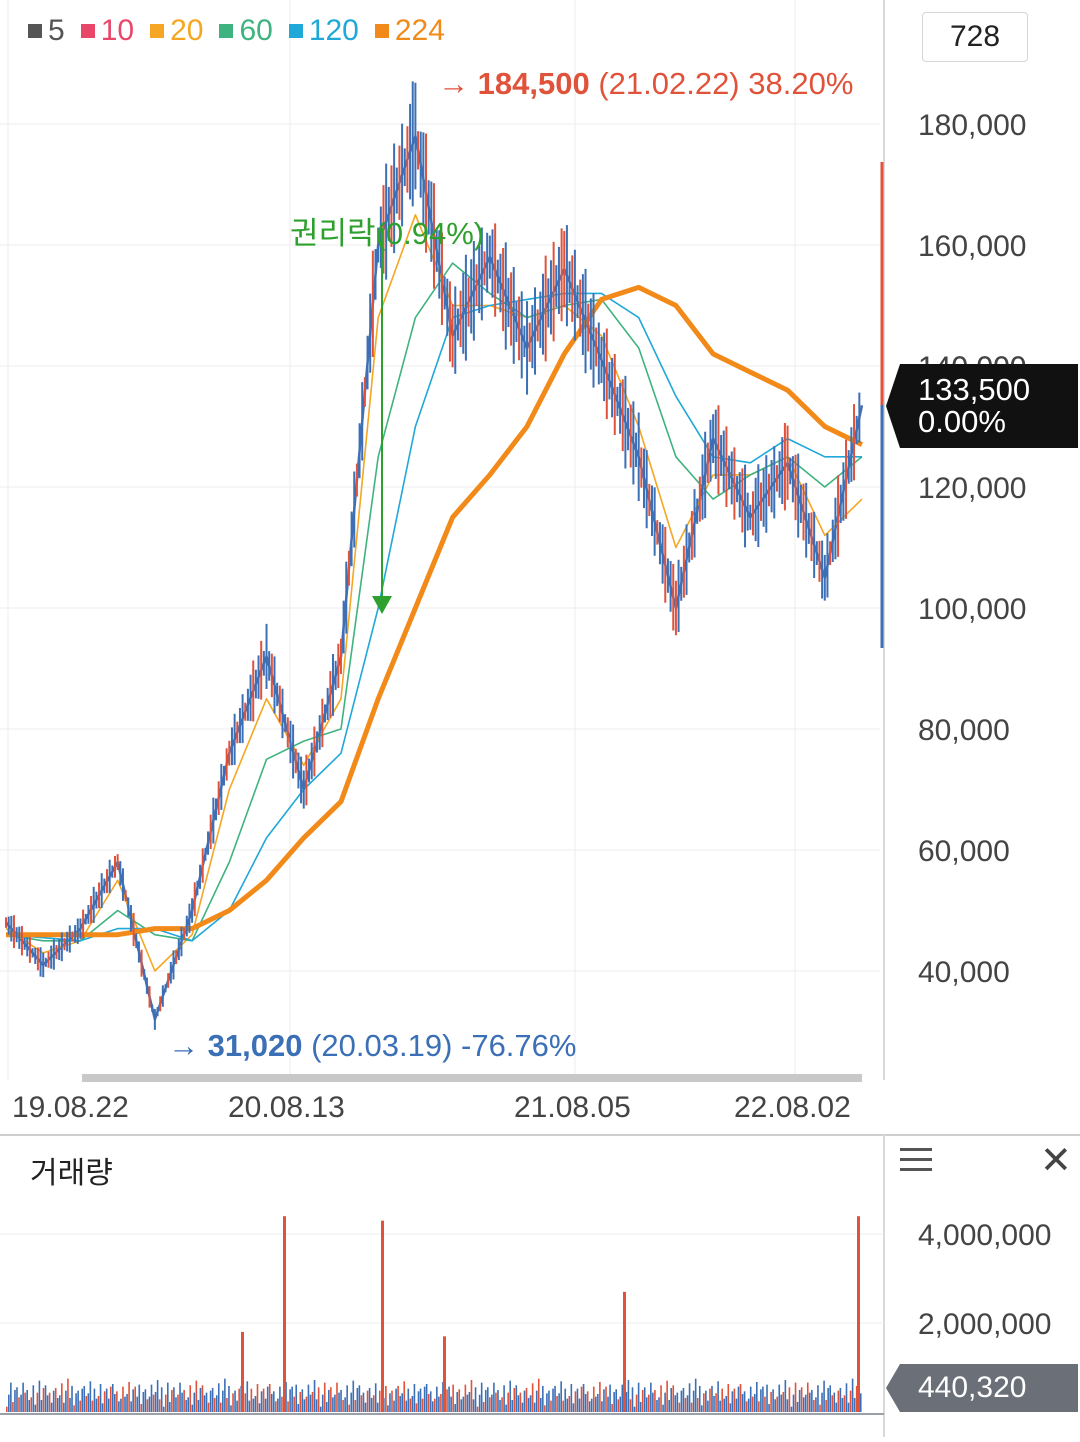 Image resolution: width=1080 pixels, height=1442 pixels. What do you see at coordinates (645, 84) in the screenshot?
I see `high-annotation: → 184,500 (21.02.22) 38.20%` at bounding box center [645, 84].